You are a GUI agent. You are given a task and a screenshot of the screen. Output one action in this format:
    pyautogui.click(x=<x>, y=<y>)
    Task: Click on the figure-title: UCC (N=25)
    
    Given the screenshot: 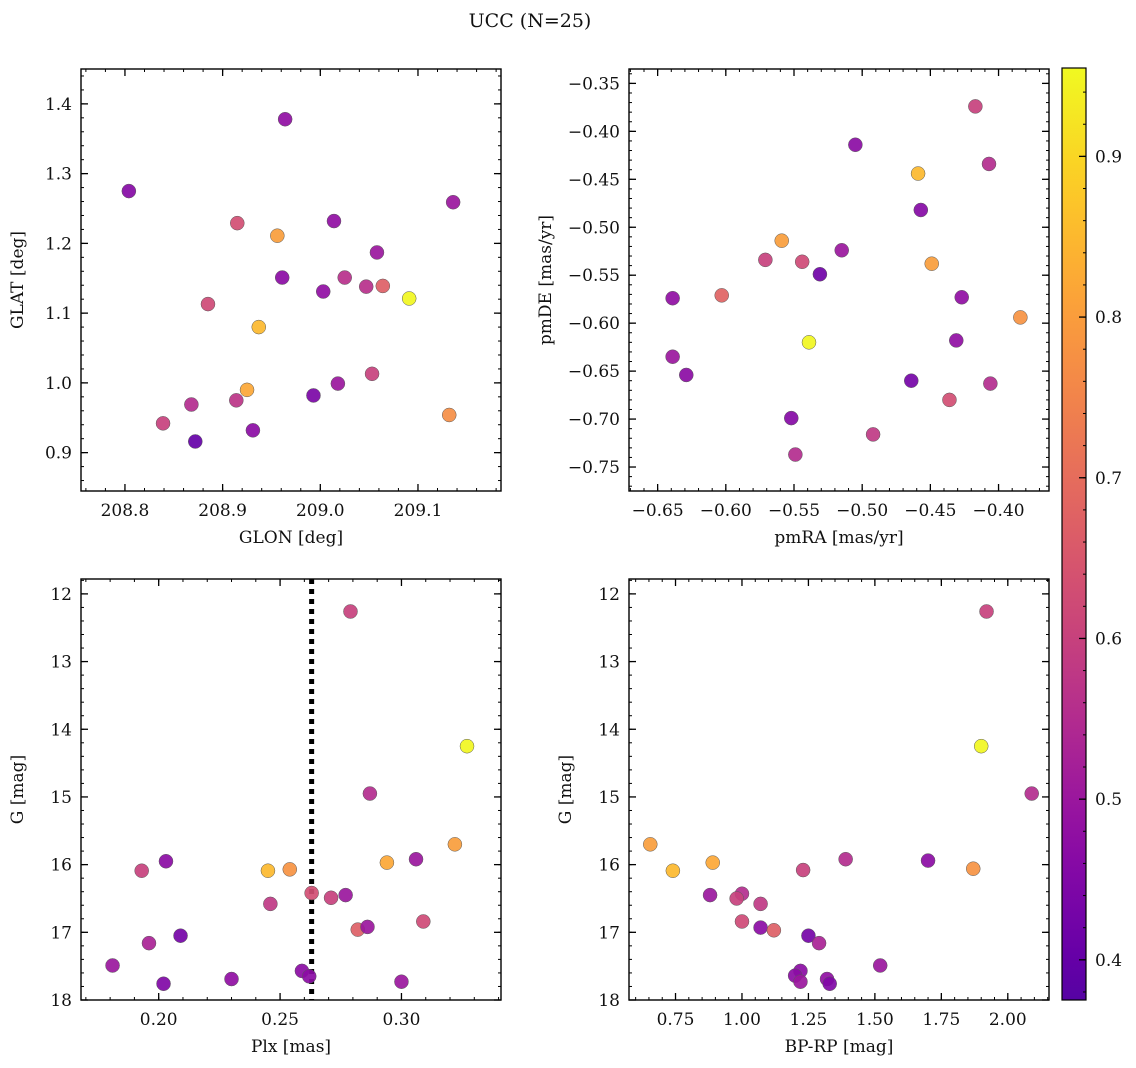 What is the action you would take?
    pyautogui.click(x=530, y=21)
    